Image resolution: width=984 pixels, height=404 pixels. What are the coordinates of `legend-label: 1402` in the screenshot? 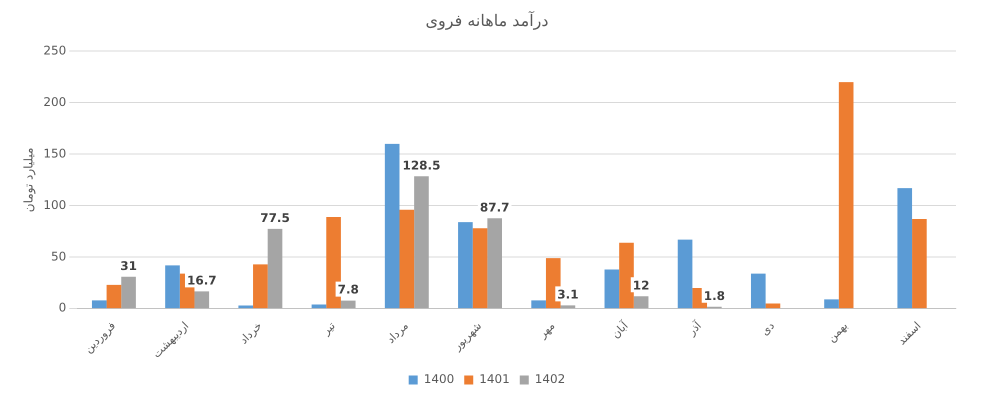 It's located at (550, 379).